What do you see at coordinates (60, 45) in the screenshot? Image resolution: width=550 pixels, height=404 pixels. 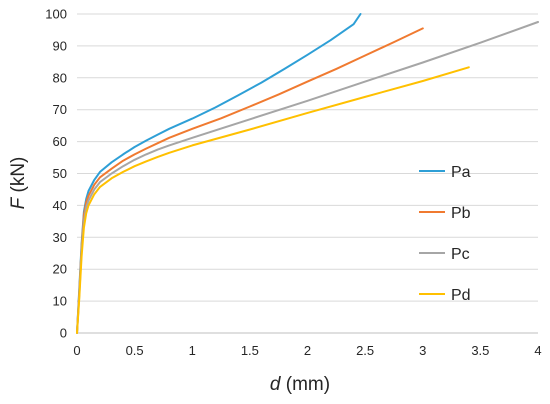 I see `y-tick-label: 90` at bounding box center [60, 45].